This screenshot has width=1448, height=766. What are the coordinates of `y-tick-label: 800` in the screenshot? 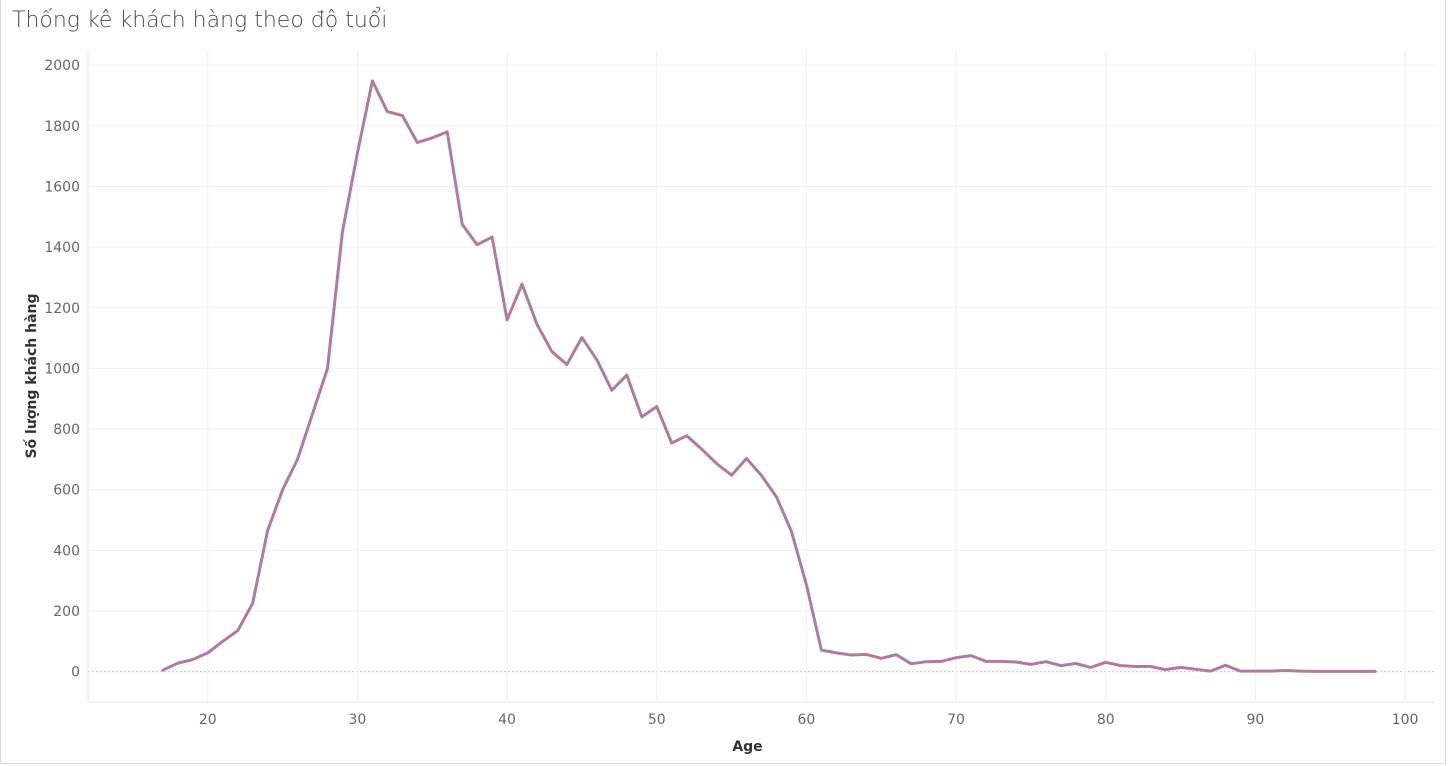 It's located at (66, 430).